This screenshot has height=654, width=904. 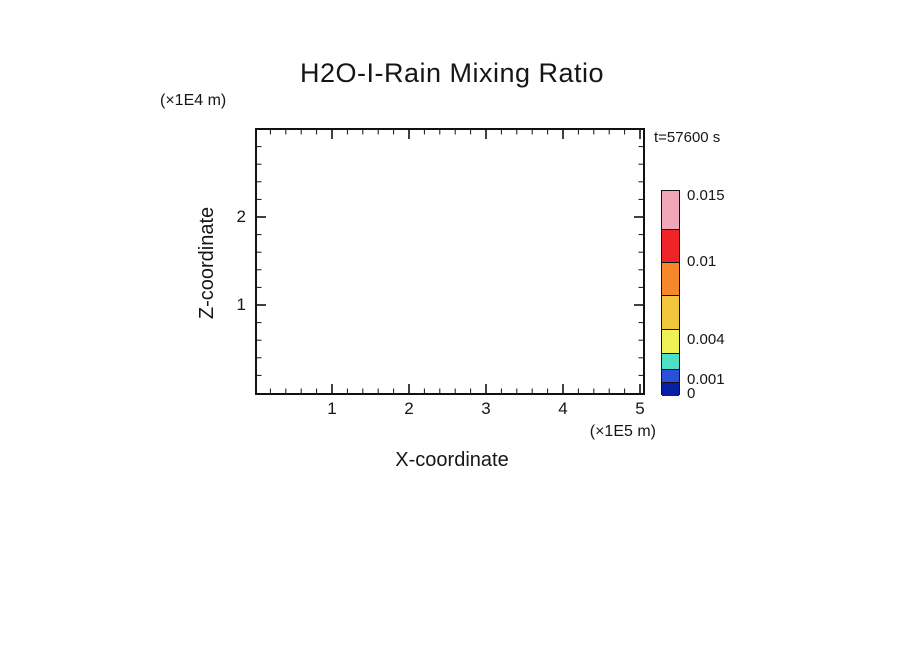 I want to click on time-label: t=57600 s, so click(x=687, y=137).